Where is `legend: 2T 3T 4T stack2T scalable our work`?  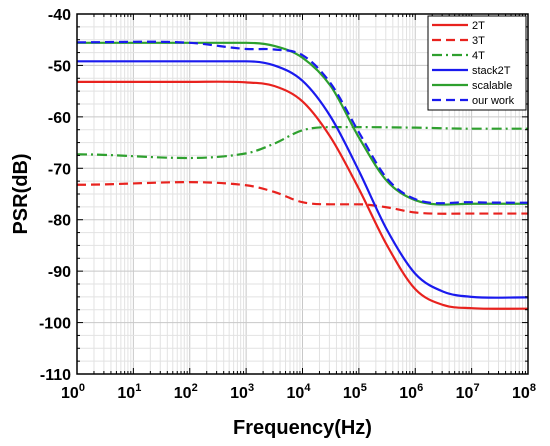
legend: 2T 3T 4T stack2T scalable our work is located at coordinates (477, 63).